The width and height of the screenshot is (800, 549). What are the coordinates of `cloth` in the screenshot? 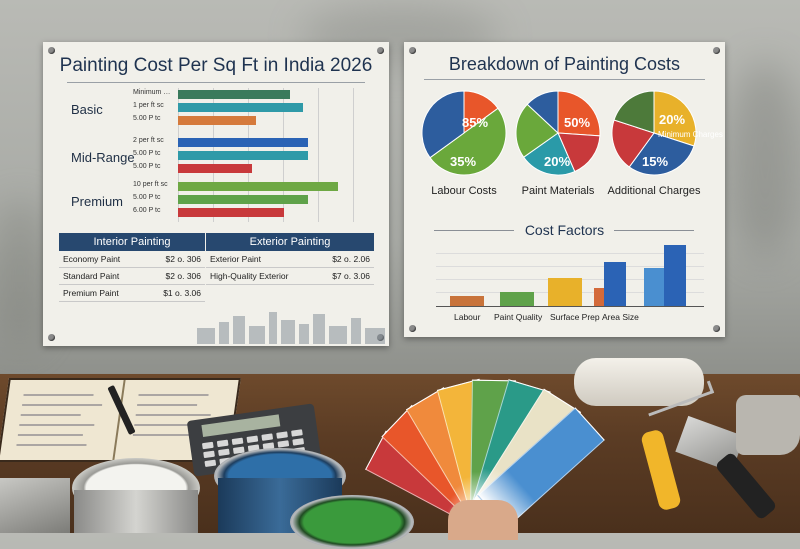 It's located at (768, 425).